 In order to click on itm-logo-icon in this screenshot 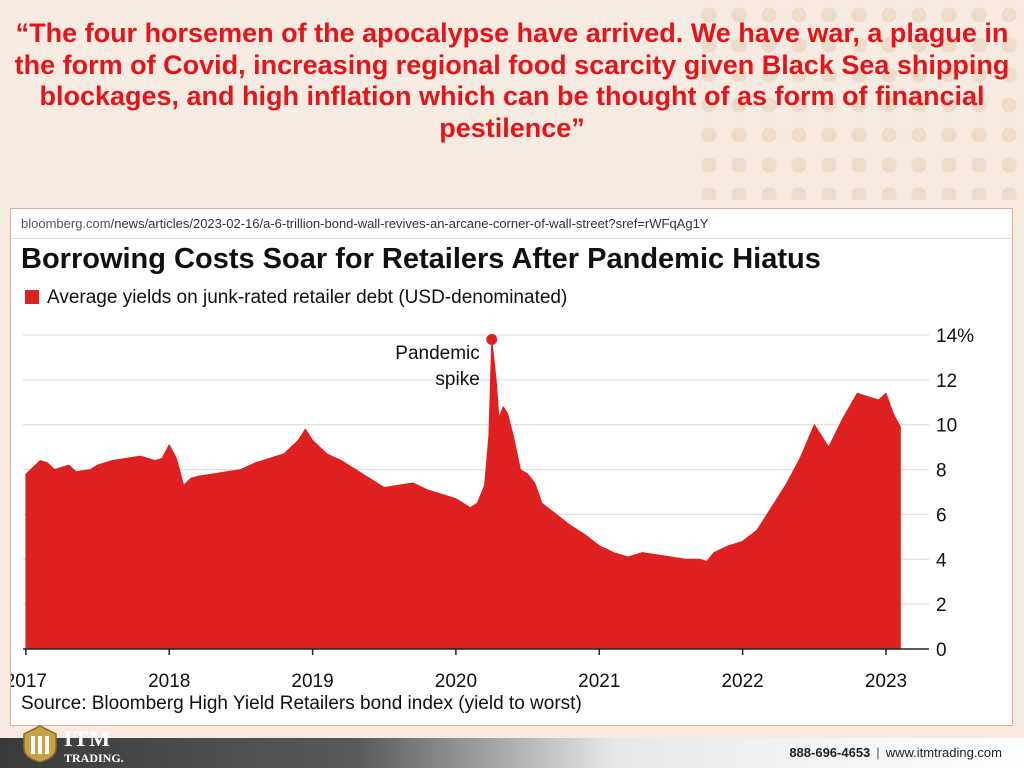, I will do `click(40, 744)`.